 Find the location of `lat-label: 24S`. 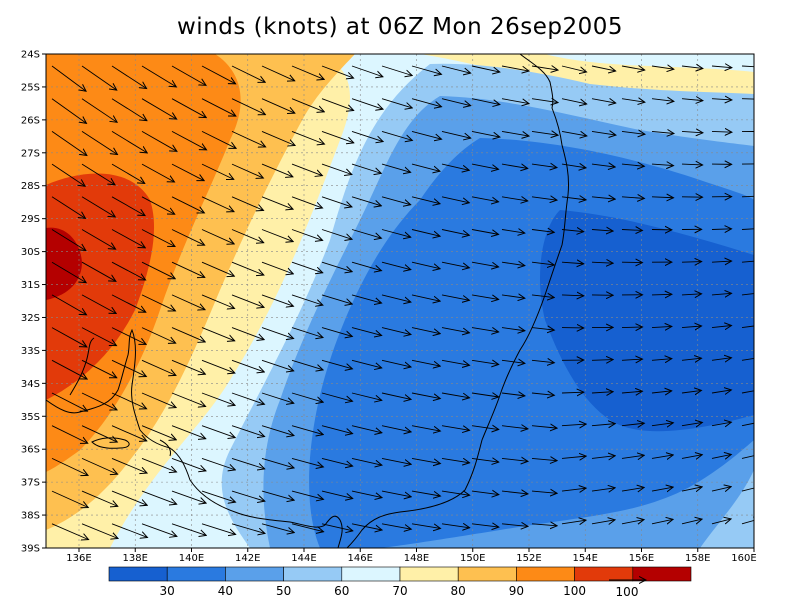

lat-label: 24S is located at coordinates (30, 55).